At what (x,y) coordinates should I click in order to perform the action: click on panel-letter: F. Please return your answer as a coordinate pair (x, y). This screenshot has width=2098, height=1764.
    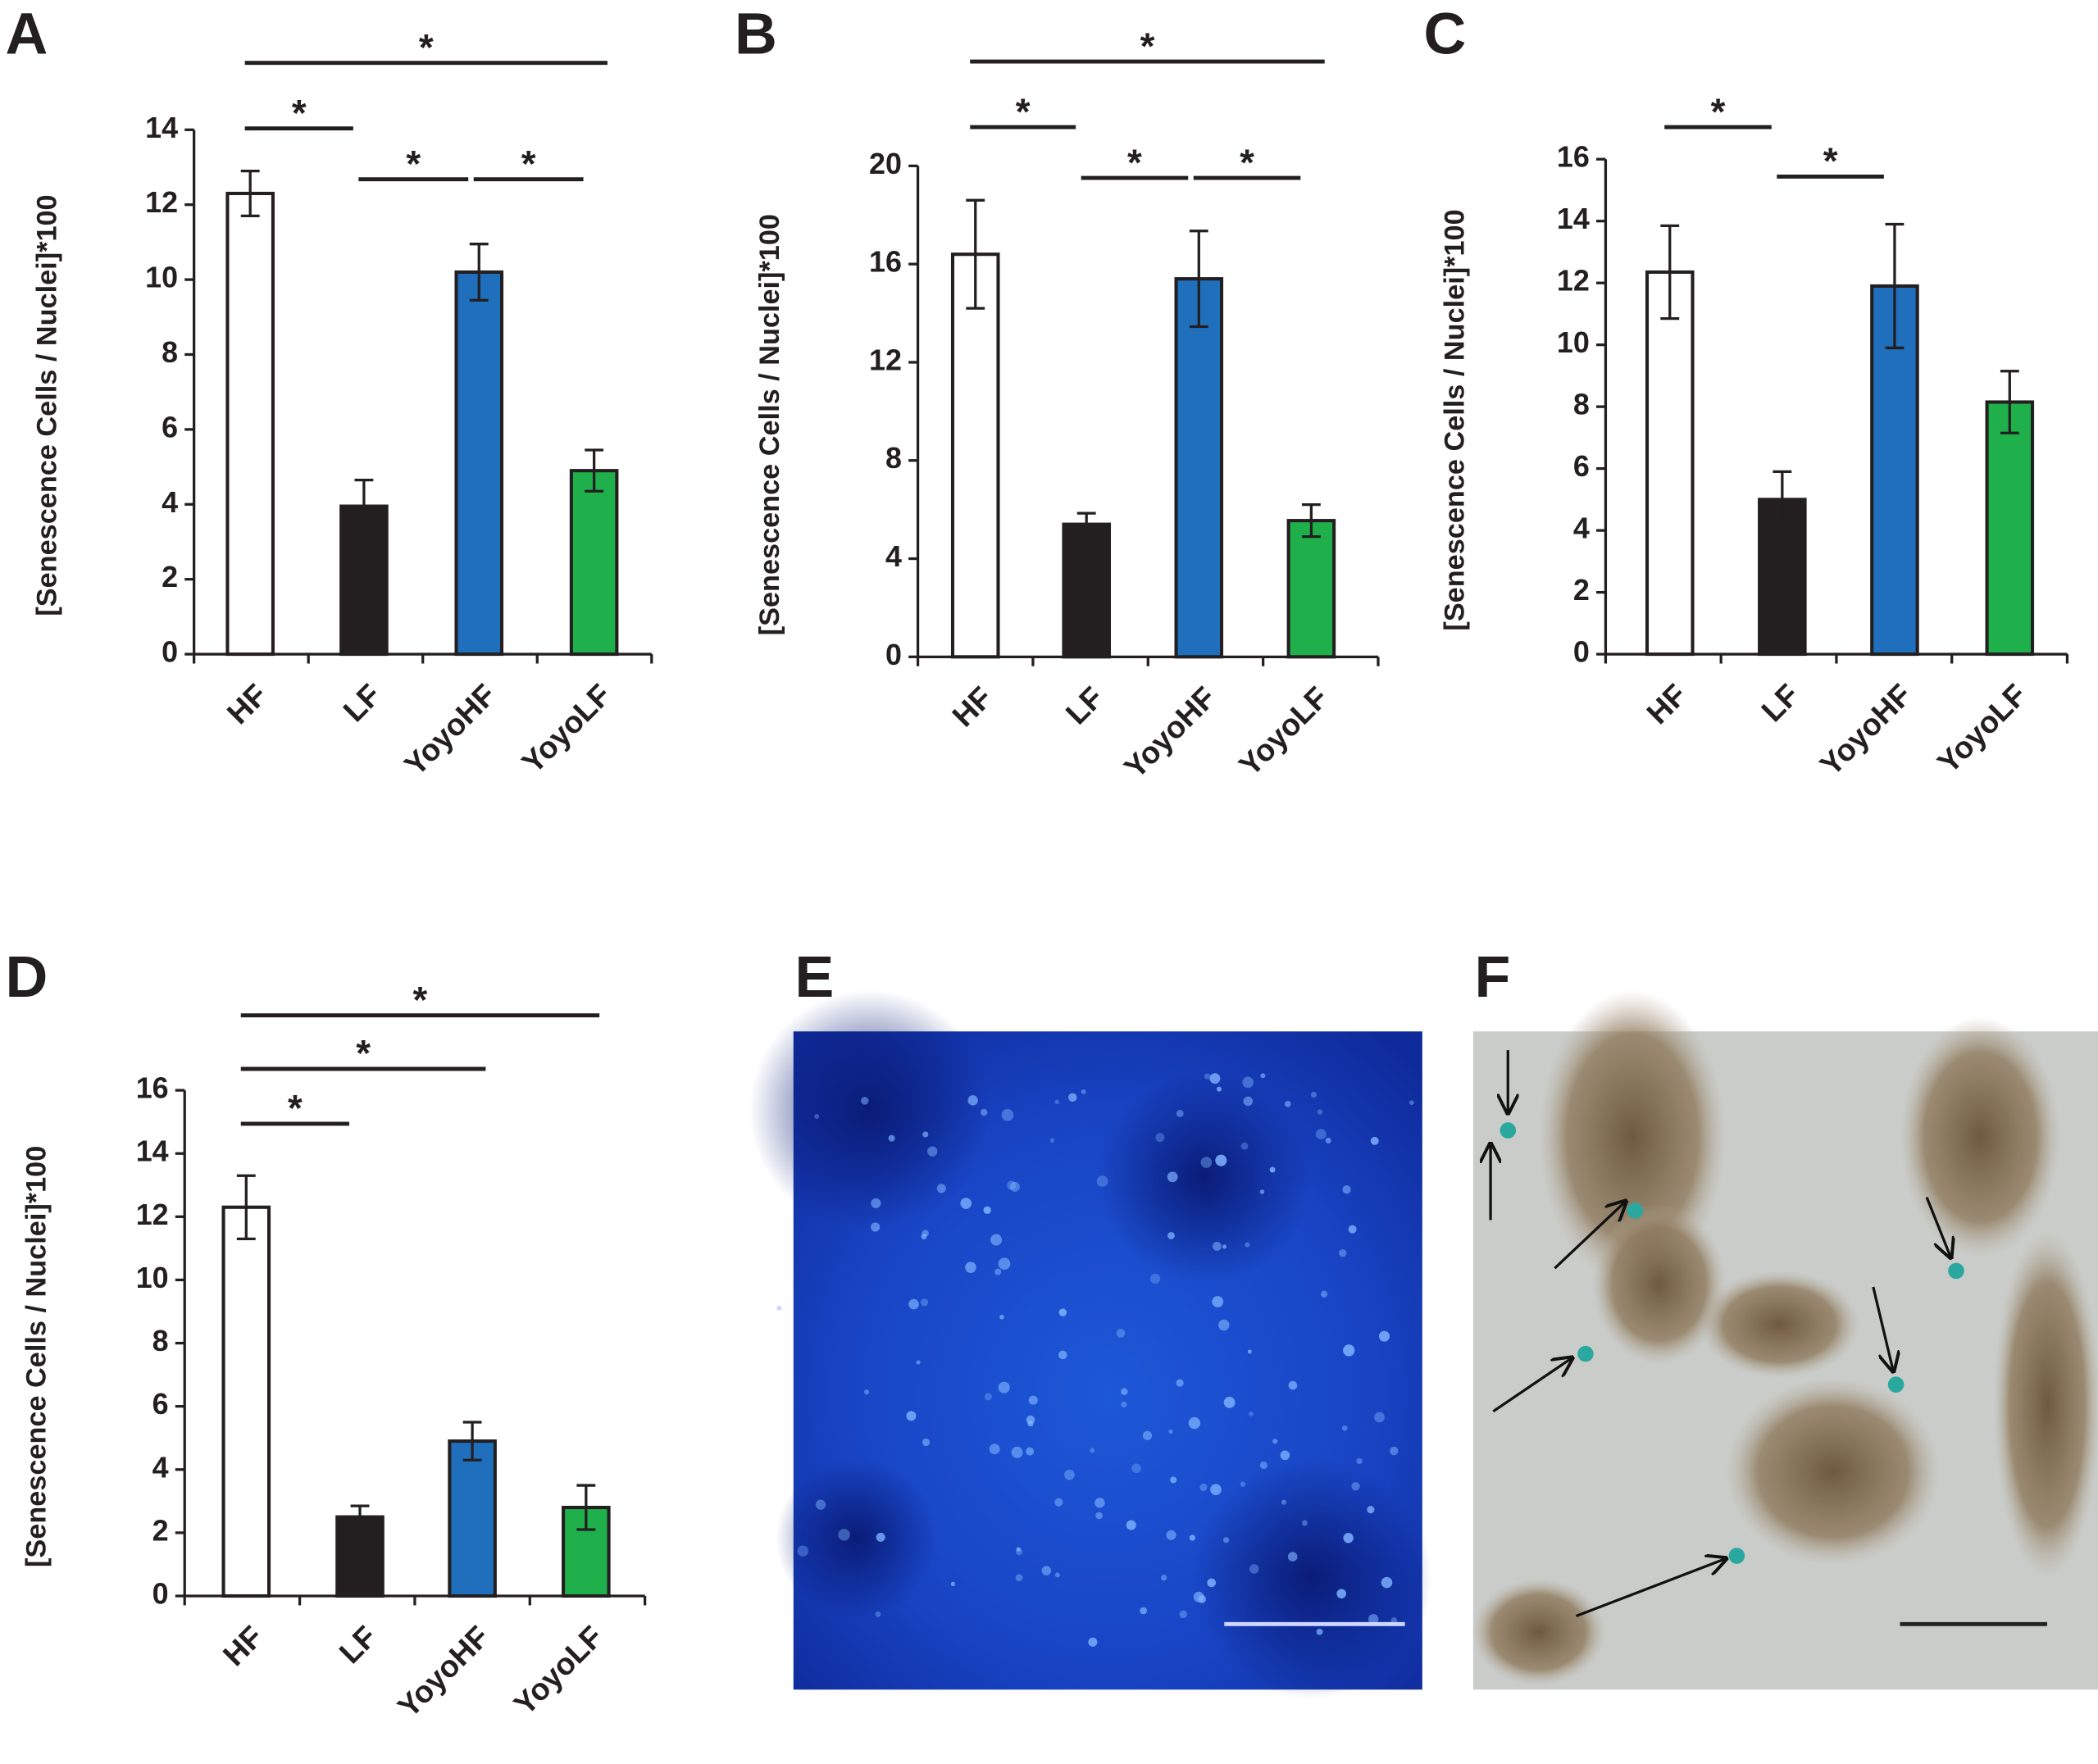
    Looking at the image, I should click on (1492, 977).